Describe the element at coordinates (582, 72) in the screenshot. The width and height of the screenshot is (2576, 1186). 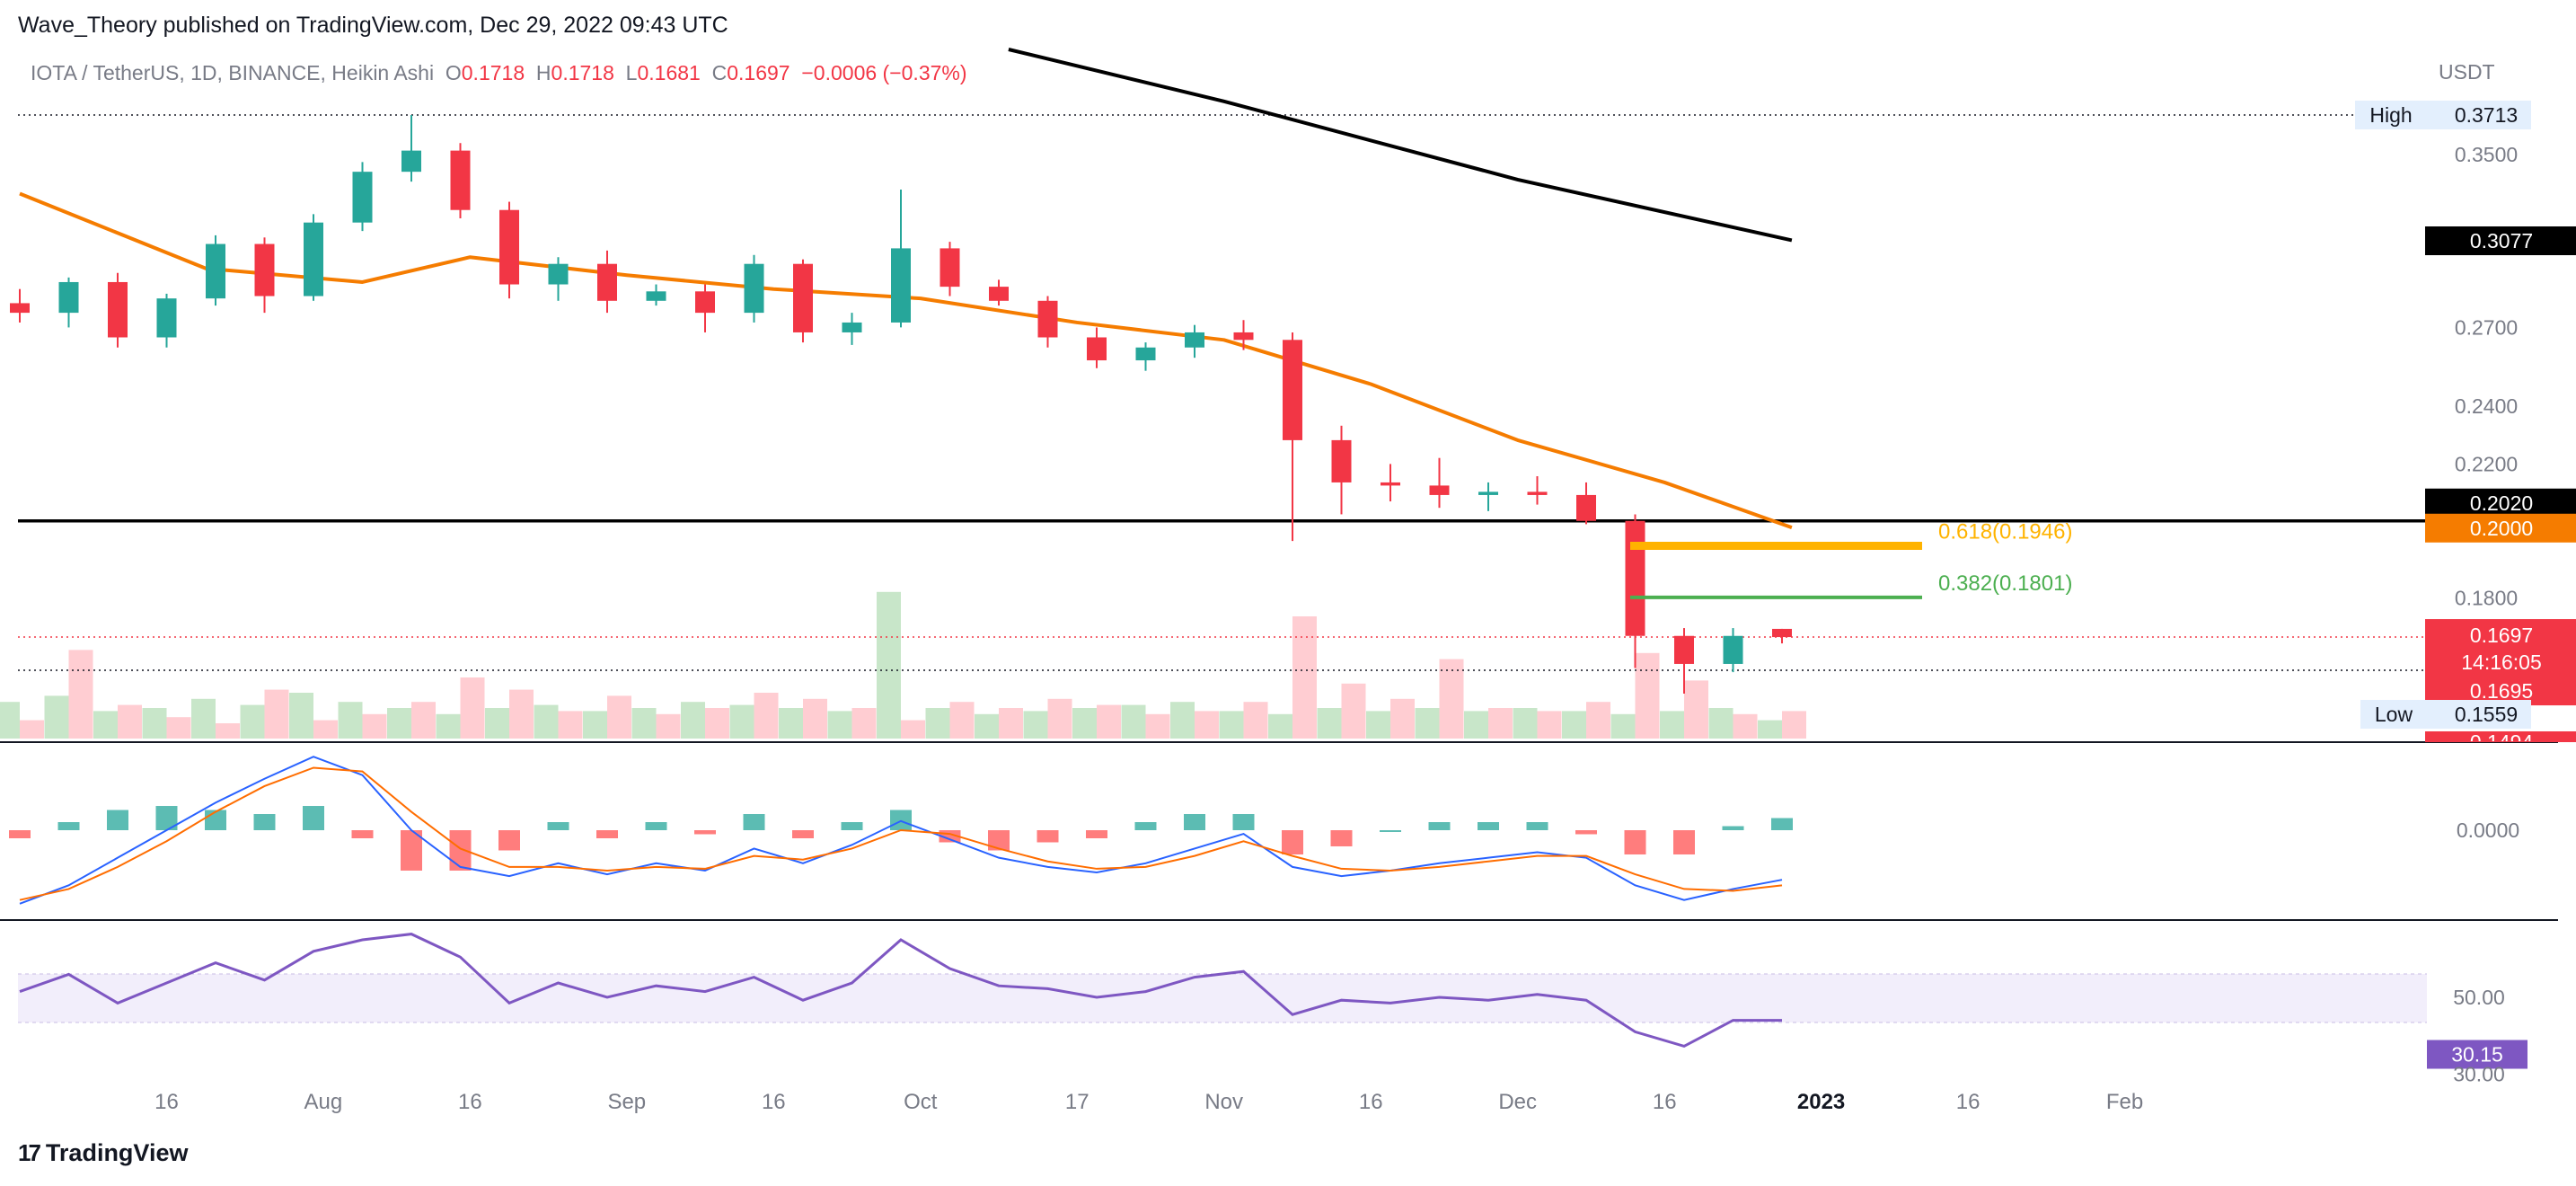
I see `high-value: 0.1718` at that location.